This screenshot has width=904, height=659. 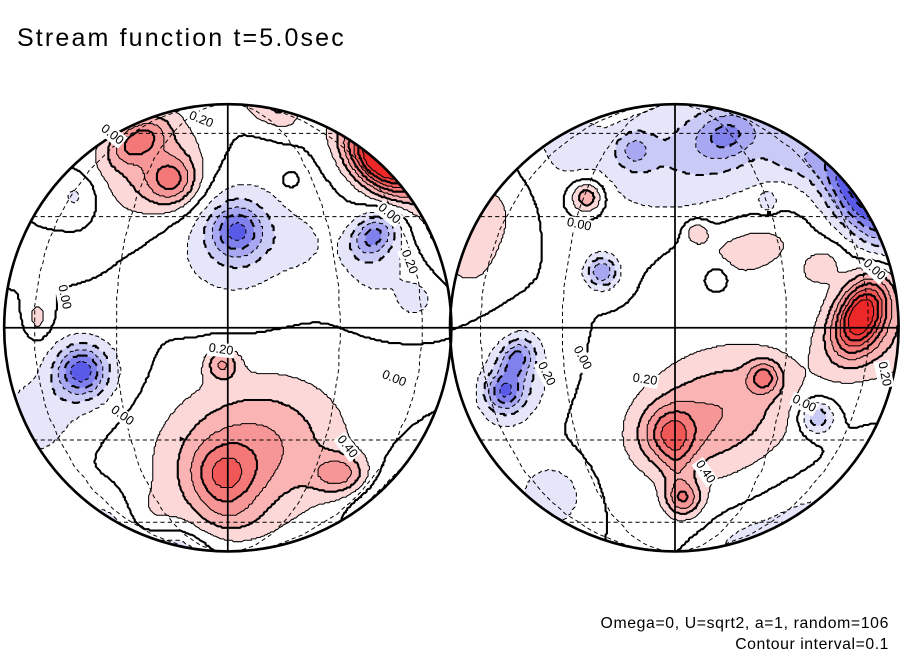 I want to click on svg-text:Omega=0, U=sqrt2, a=1, random=: Omega=0, U=sqrt2, a=1, random=106, so click(x=745, y=623).